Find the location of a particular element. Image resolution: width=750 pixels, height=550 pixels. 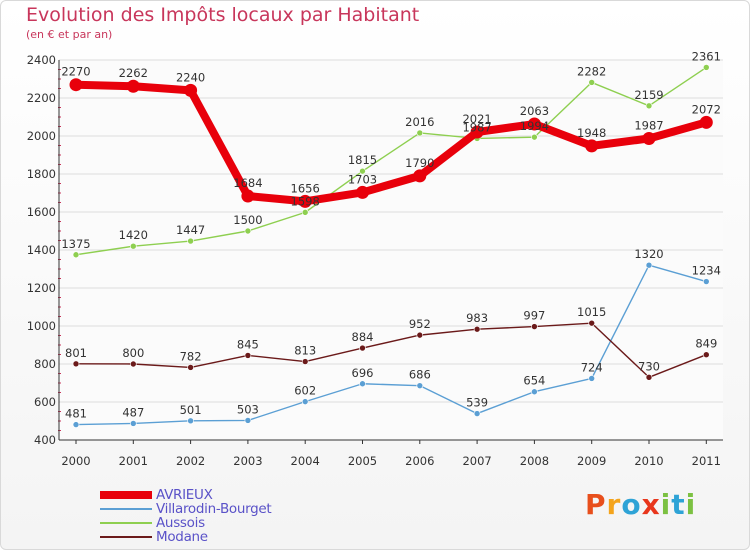

y-tick-label: 400 is located at coordinates (45, 440).